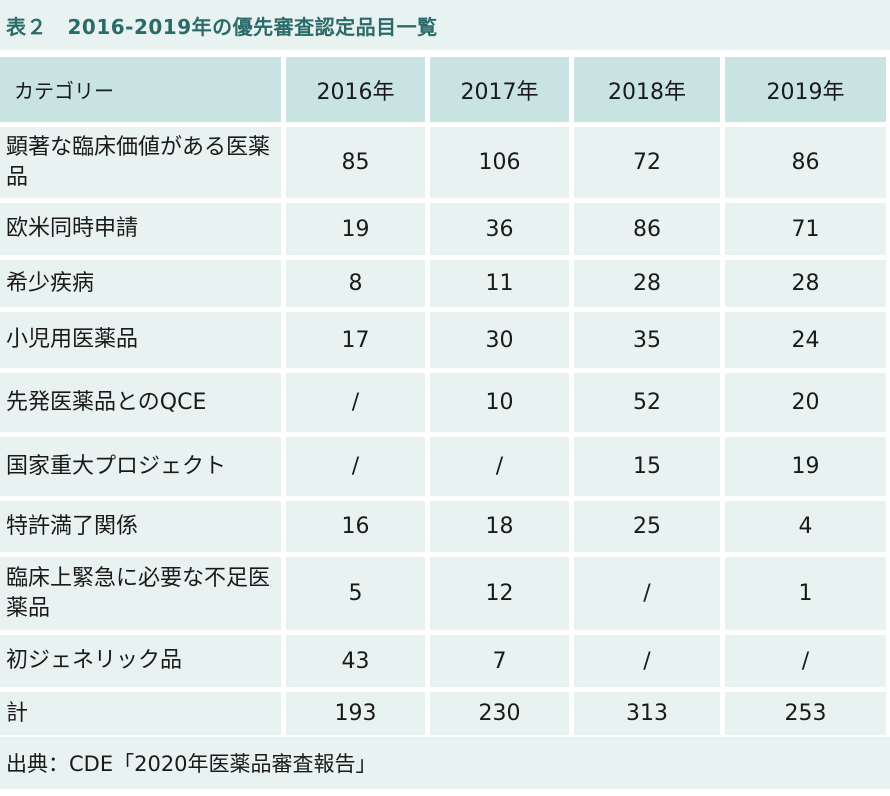 The image size is (890, 796). I want to click on table-row: 小児用医薬品 17 30 35 24, so click(443, 340).